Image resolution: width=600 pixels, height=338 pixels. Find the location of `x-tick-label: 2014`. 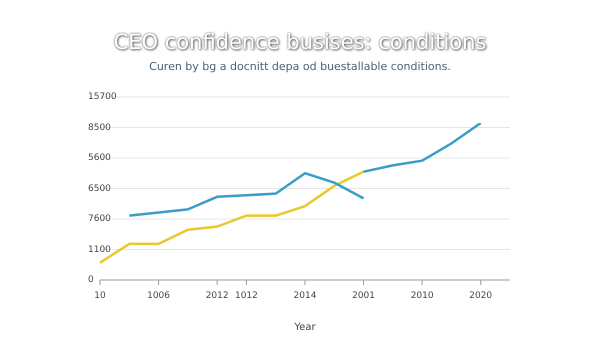

x-tick-label: 2014 is located at coordinates (305, 296).